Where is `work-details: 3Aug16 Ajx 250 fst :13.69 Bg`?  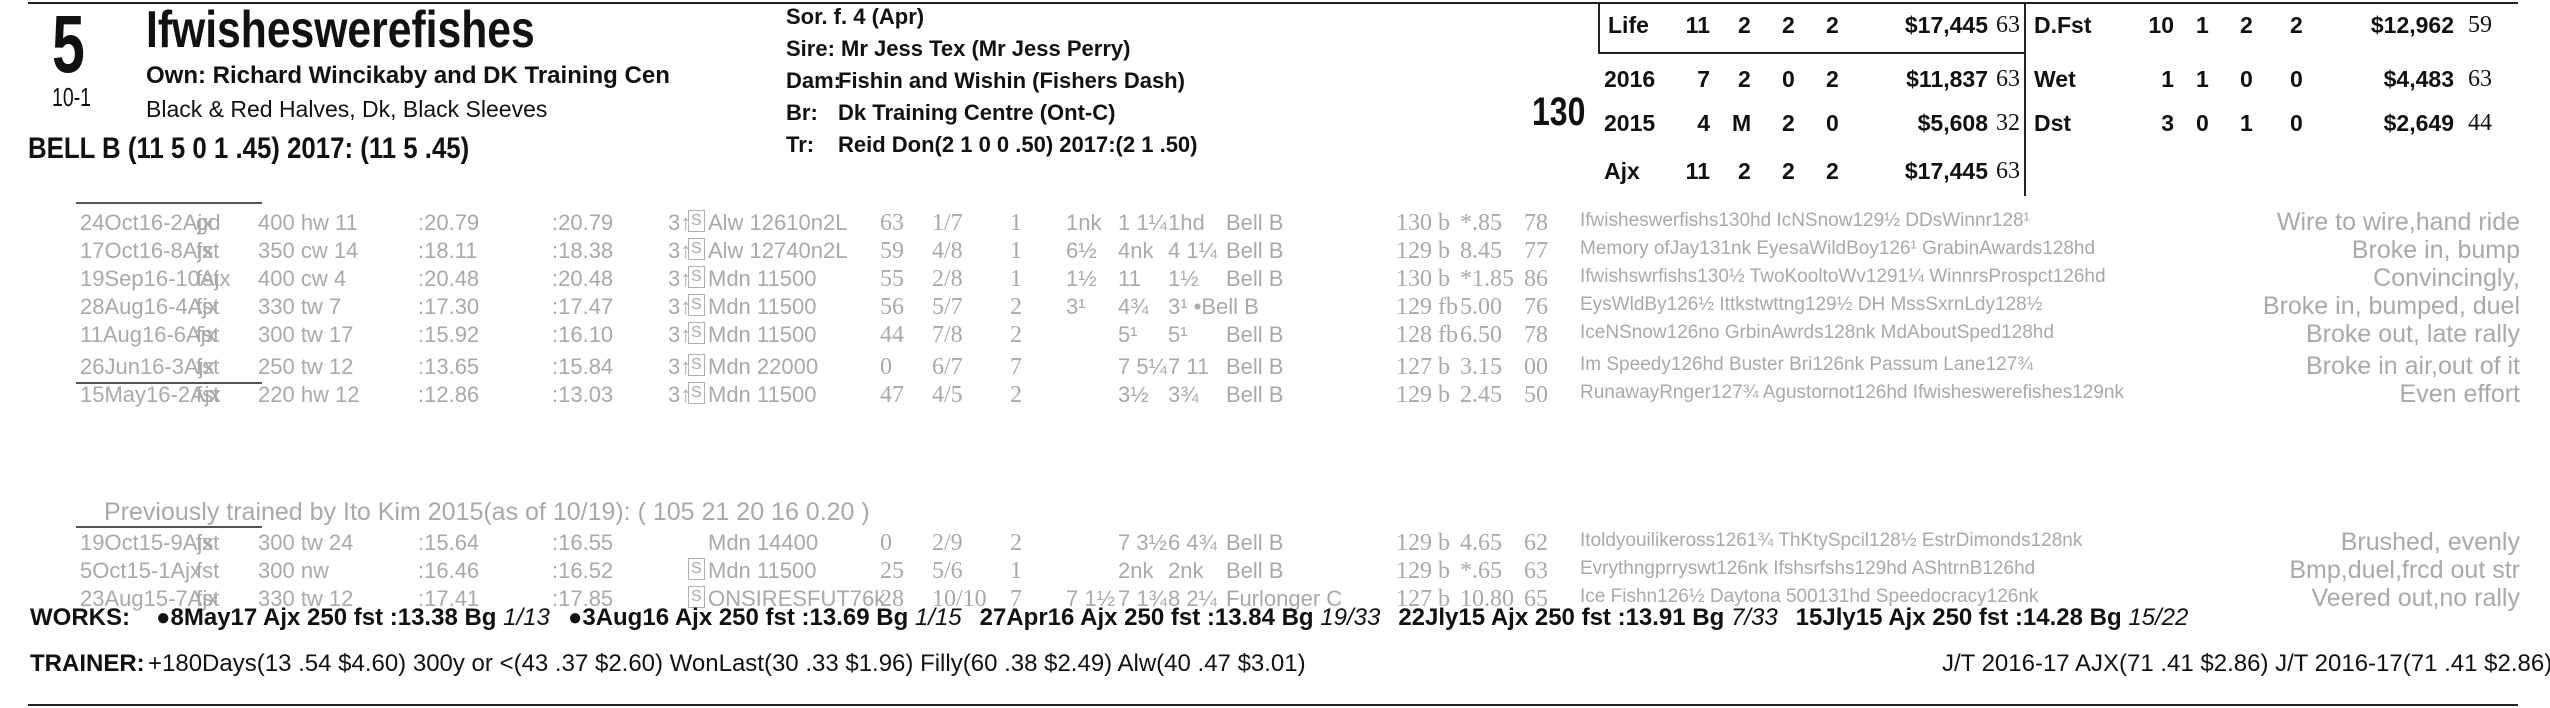
work-details: 3Aug16 Ajx 250 fst :13.69 Bg is located at coordinates (748, 617).